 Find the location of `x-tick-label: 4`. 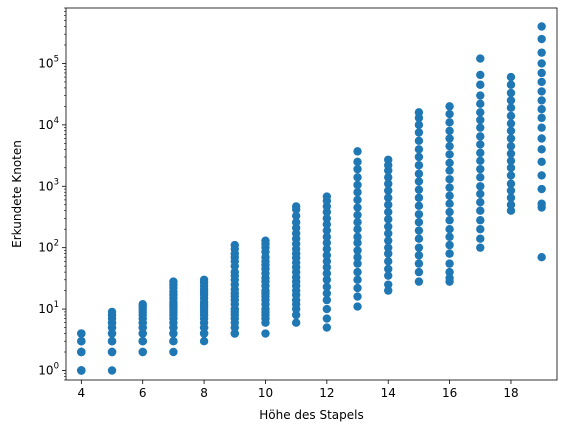

x-tick-label: 4 is located at coordinates (82, 393).